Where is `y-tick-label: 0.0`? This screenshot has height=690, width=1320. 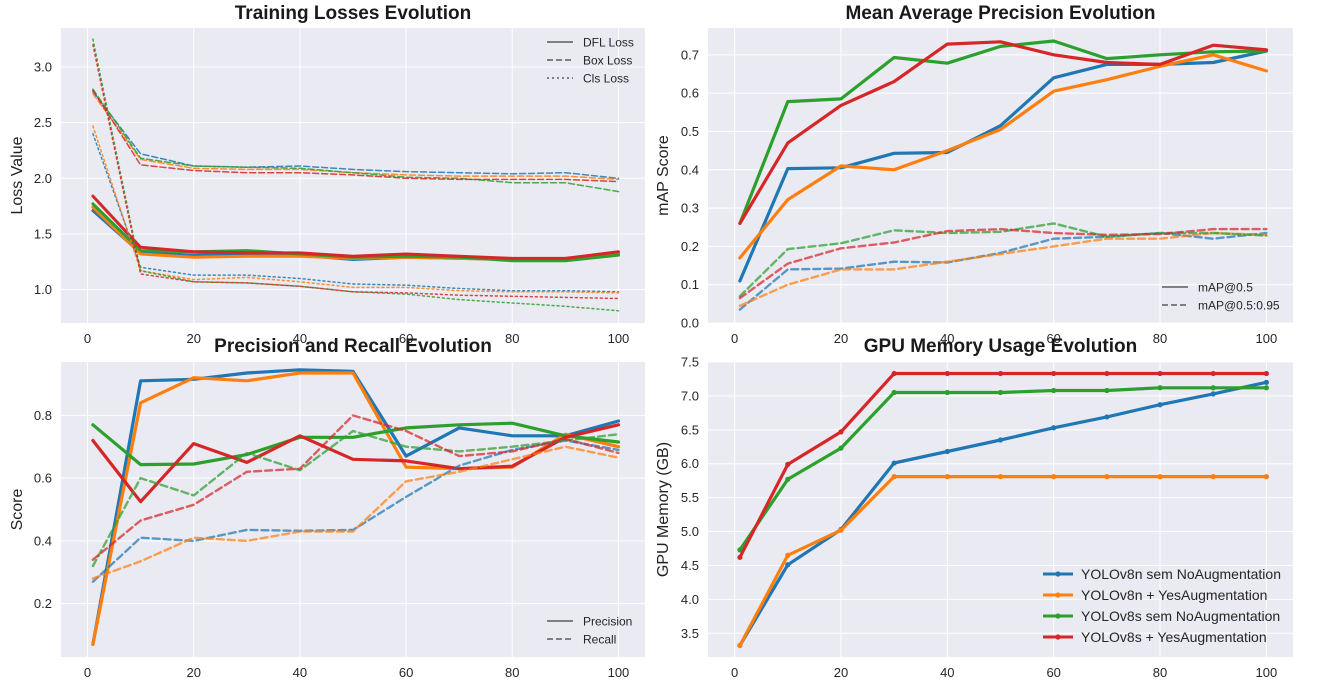 y-tick-label: 0.0 is located at coordinates (690, 323).